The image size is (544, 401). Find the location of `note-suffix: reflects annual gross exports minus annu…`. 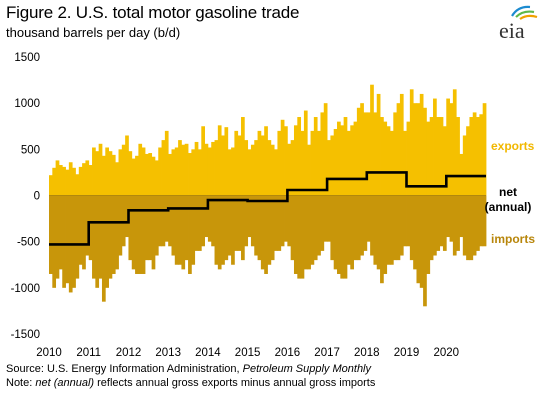

note-suffix: reflects annual gross exports minus annu… is located at coordinates (235, 383).